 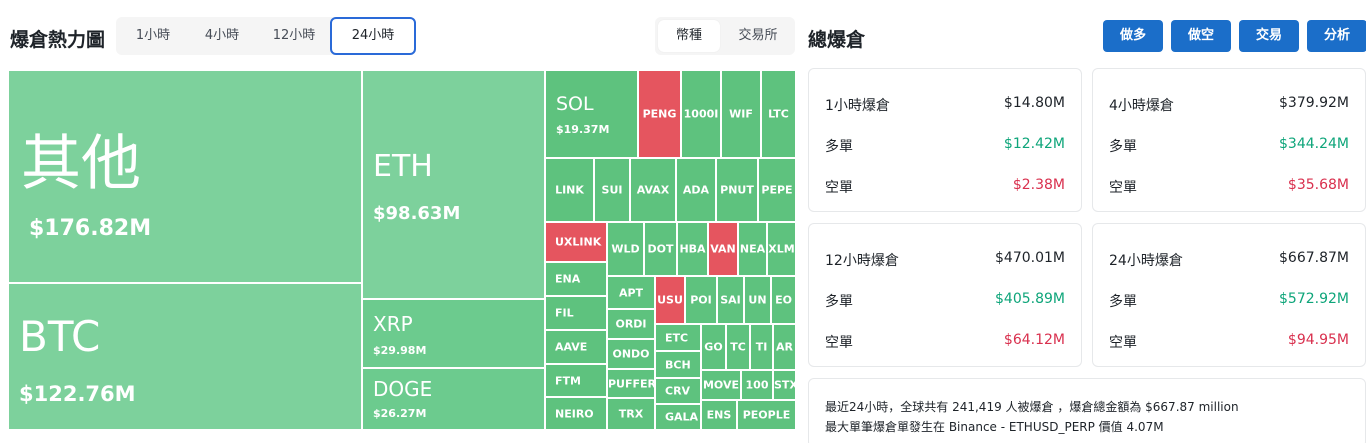 I want to click on cell-other-amount: $176.82M, so click(x=90, y=228).